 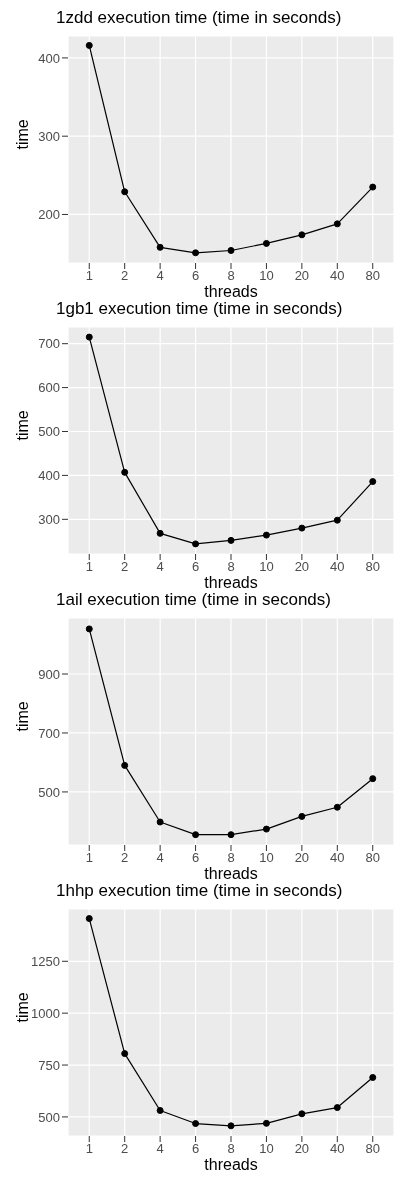 What do you see at coordinates (199, 309) in the screenshot?
I see `chart-title: 1gb1 execution time (time in seconds)` at bounding box center [199, 309].